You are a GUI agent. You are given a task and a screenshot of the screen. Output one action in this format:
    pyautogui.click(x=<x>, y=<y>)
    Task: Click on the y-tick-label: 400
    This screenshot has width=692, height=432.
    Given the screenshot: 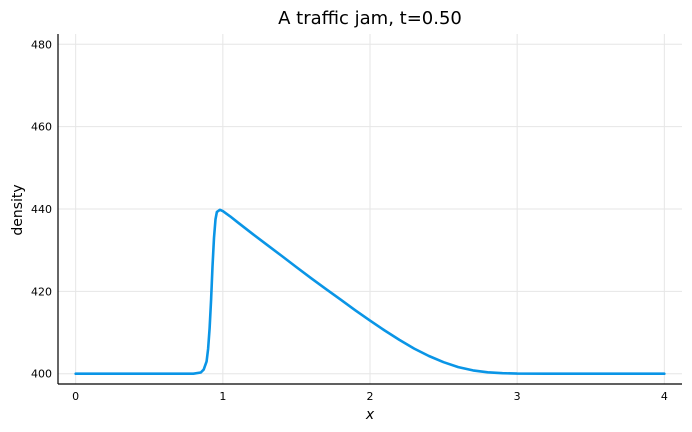 What is the action you would take?
    pyautogui.click(x=41, y=374)
    